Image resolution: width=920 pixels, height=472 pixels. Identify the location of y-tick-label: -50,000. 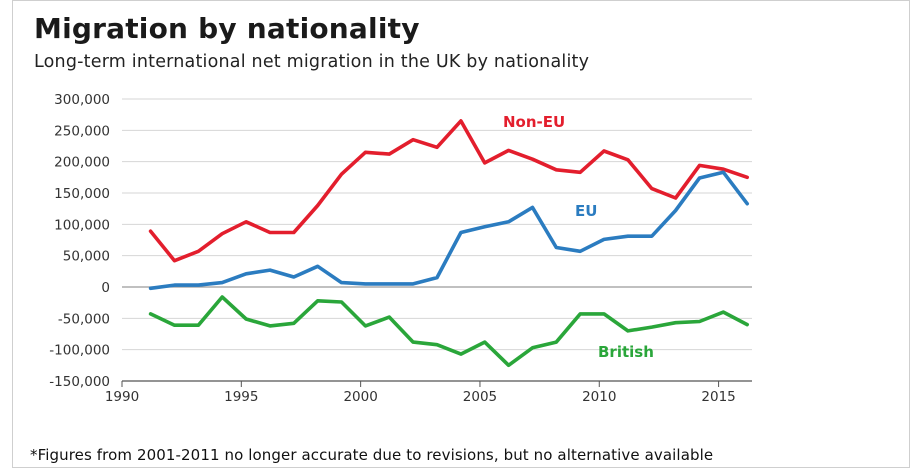
(84, 319).